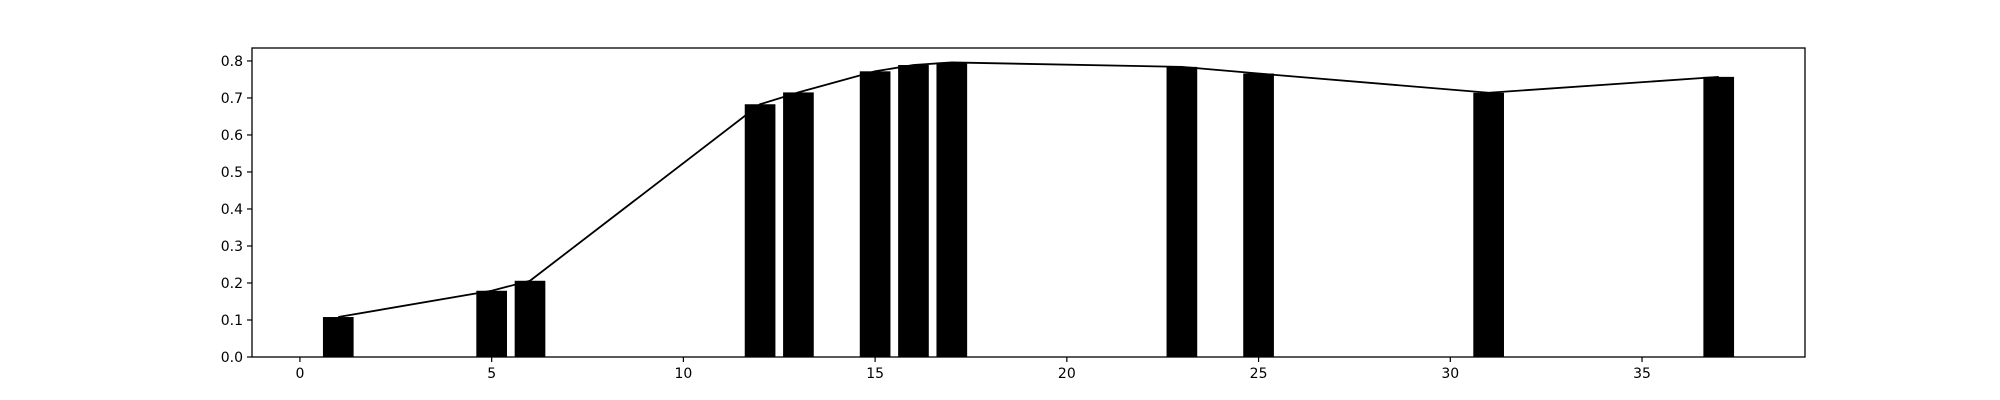 This screenshot has height=400, width=2000. What do you see at coordinates (232, 62) in the screenshot?
I see `y-tick-label: 0.8` at bounding box center [232, 62].